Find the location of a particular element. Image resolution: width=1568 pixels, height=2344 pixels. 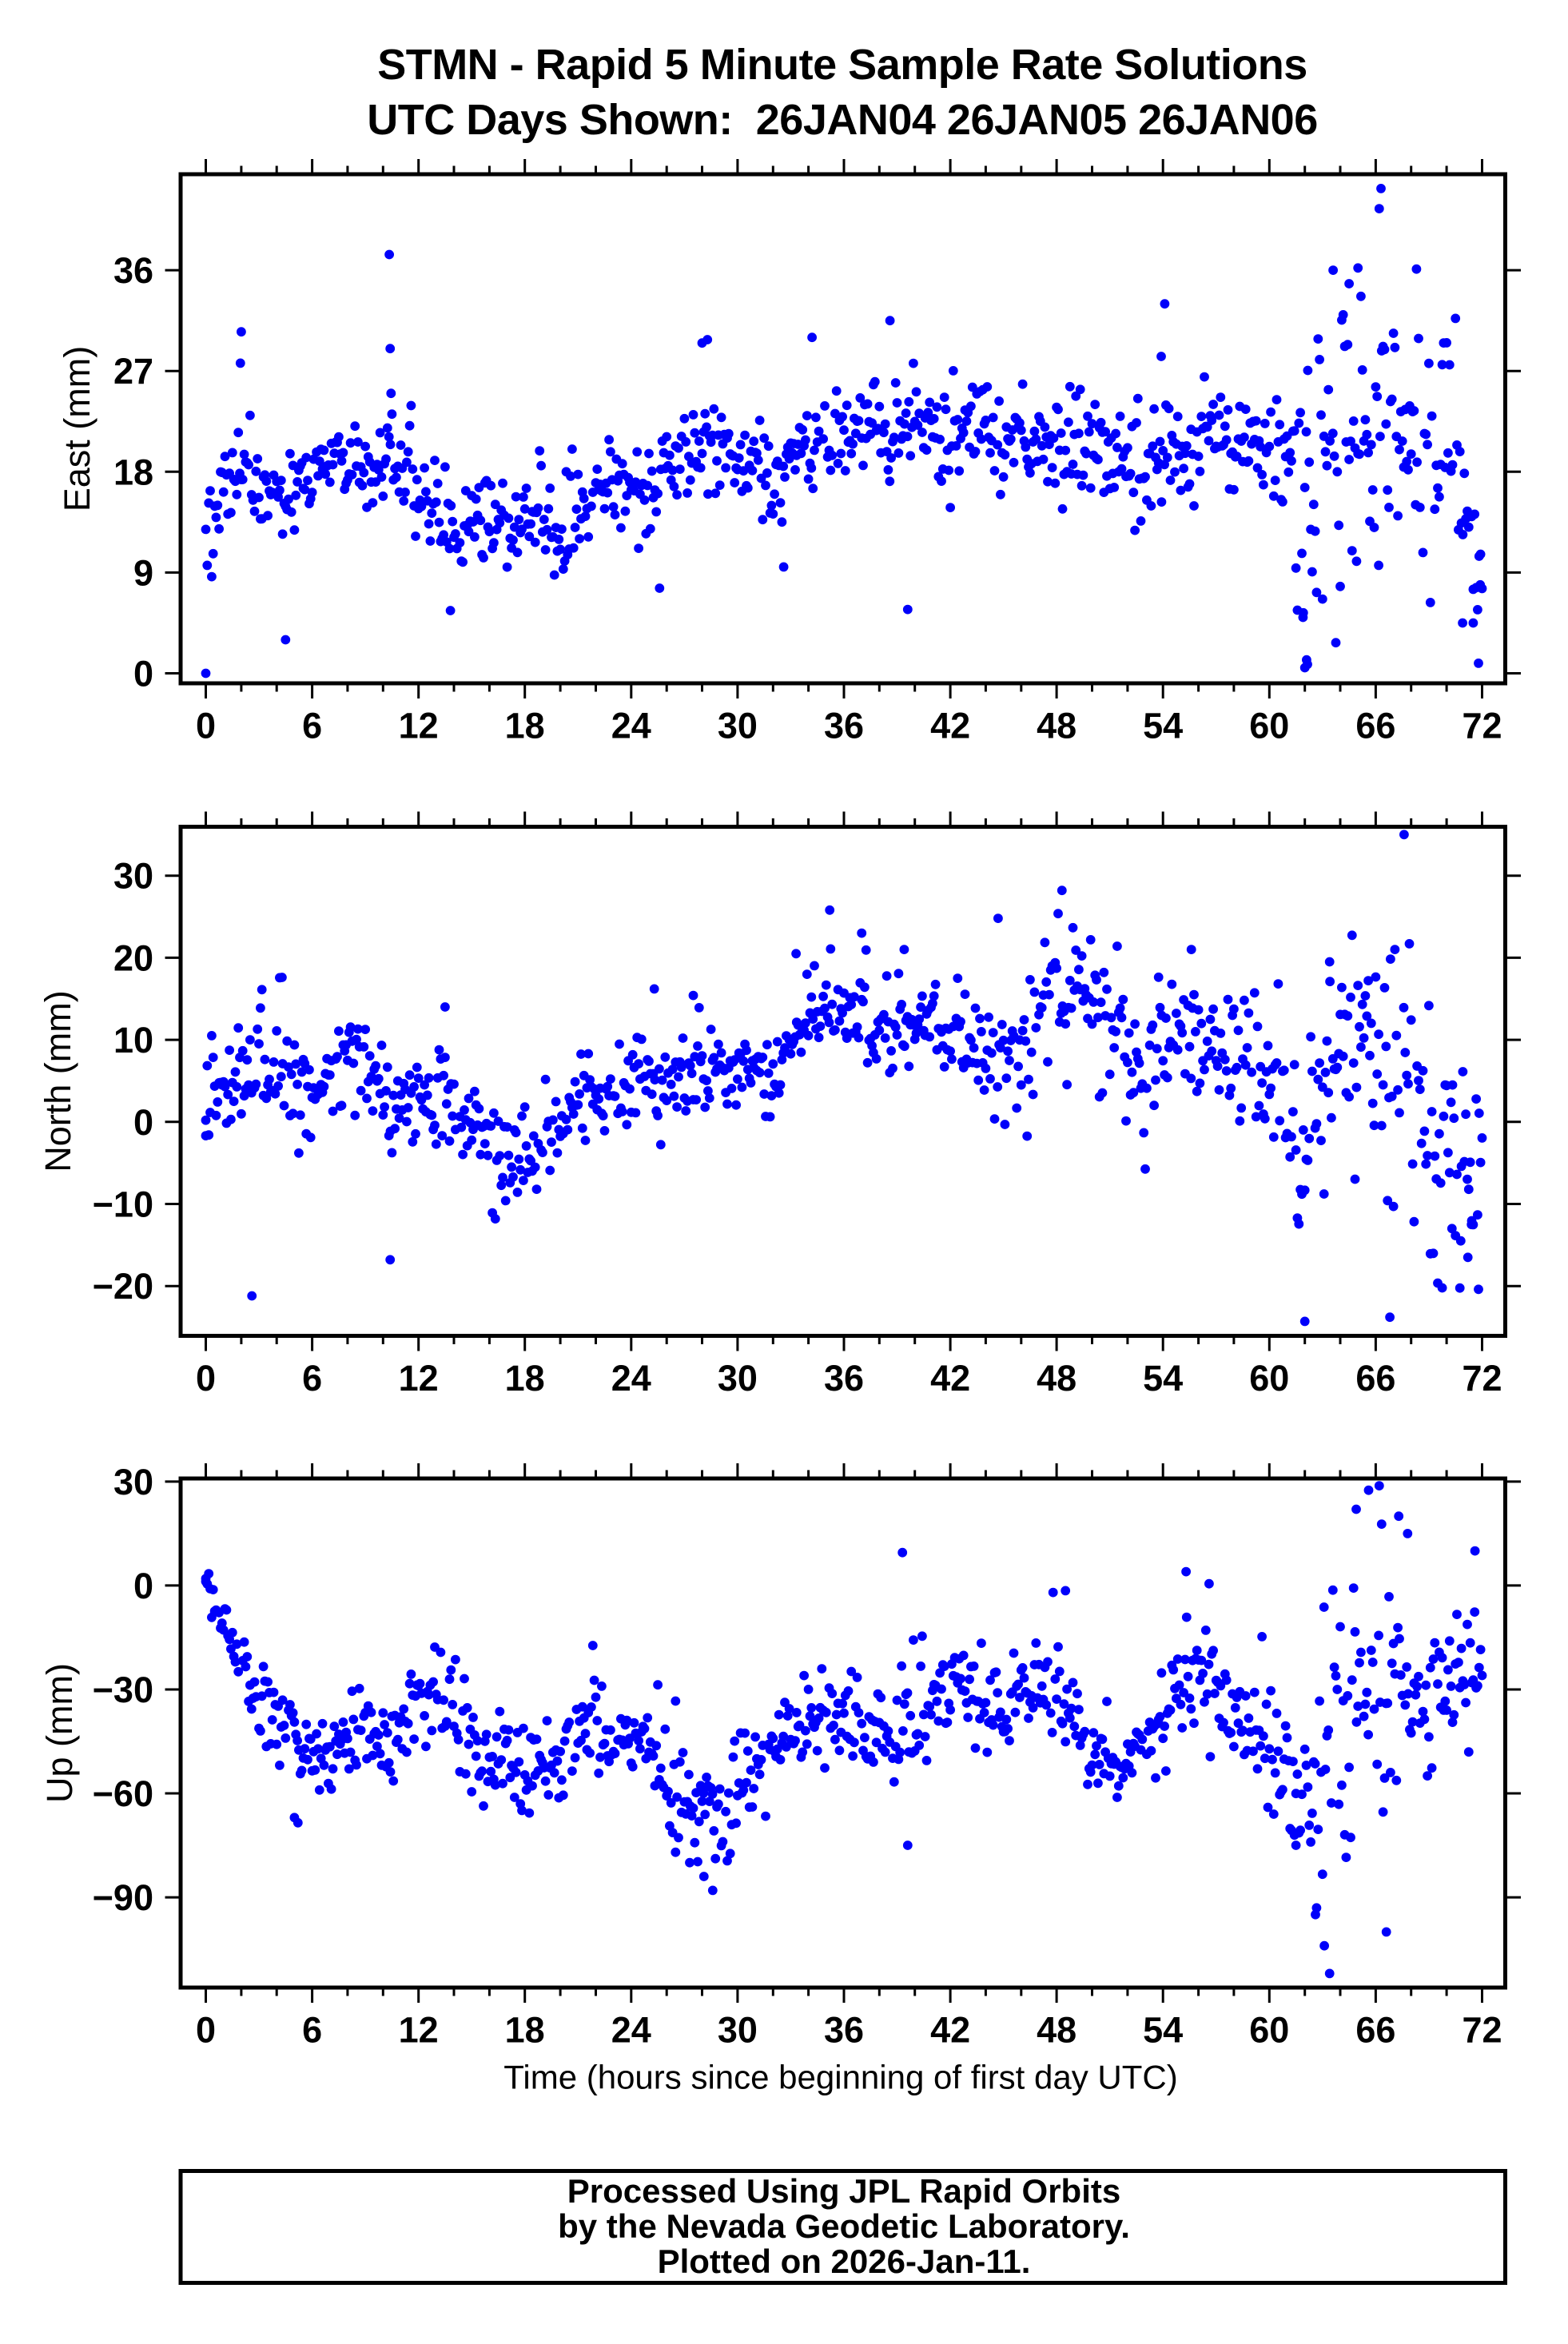

svg-text: Up (mm) is located at coordinates (59, 1733).